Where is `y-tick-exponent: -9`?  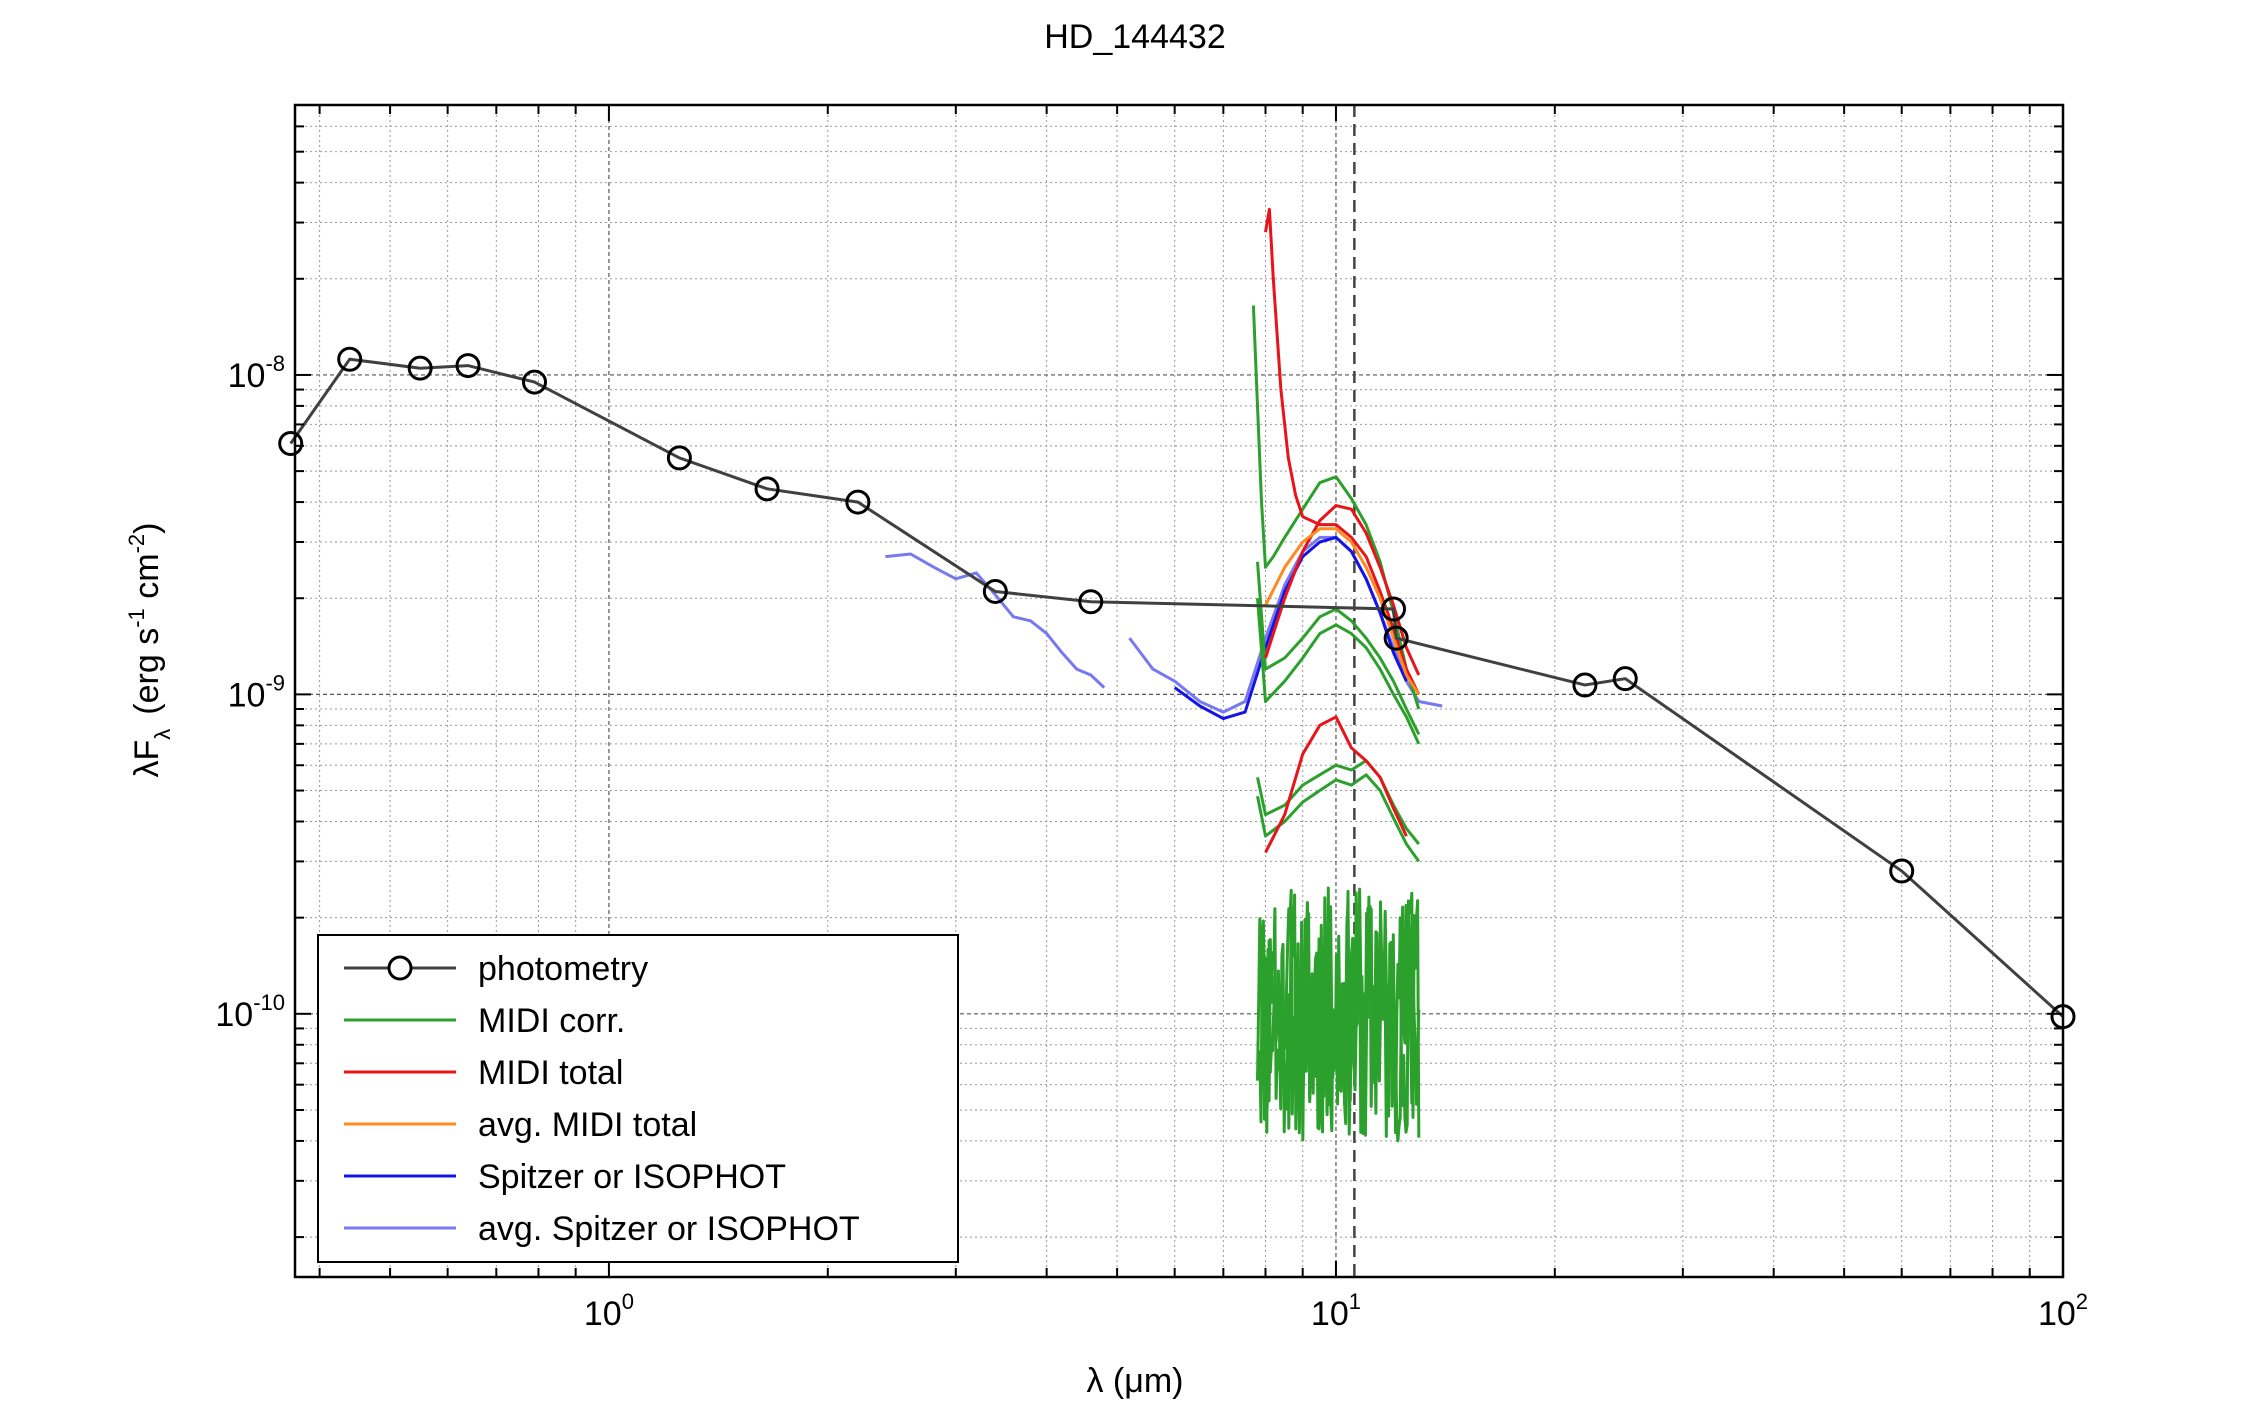
y-tick-exponent: -9 is located at coordinates (275, 682).